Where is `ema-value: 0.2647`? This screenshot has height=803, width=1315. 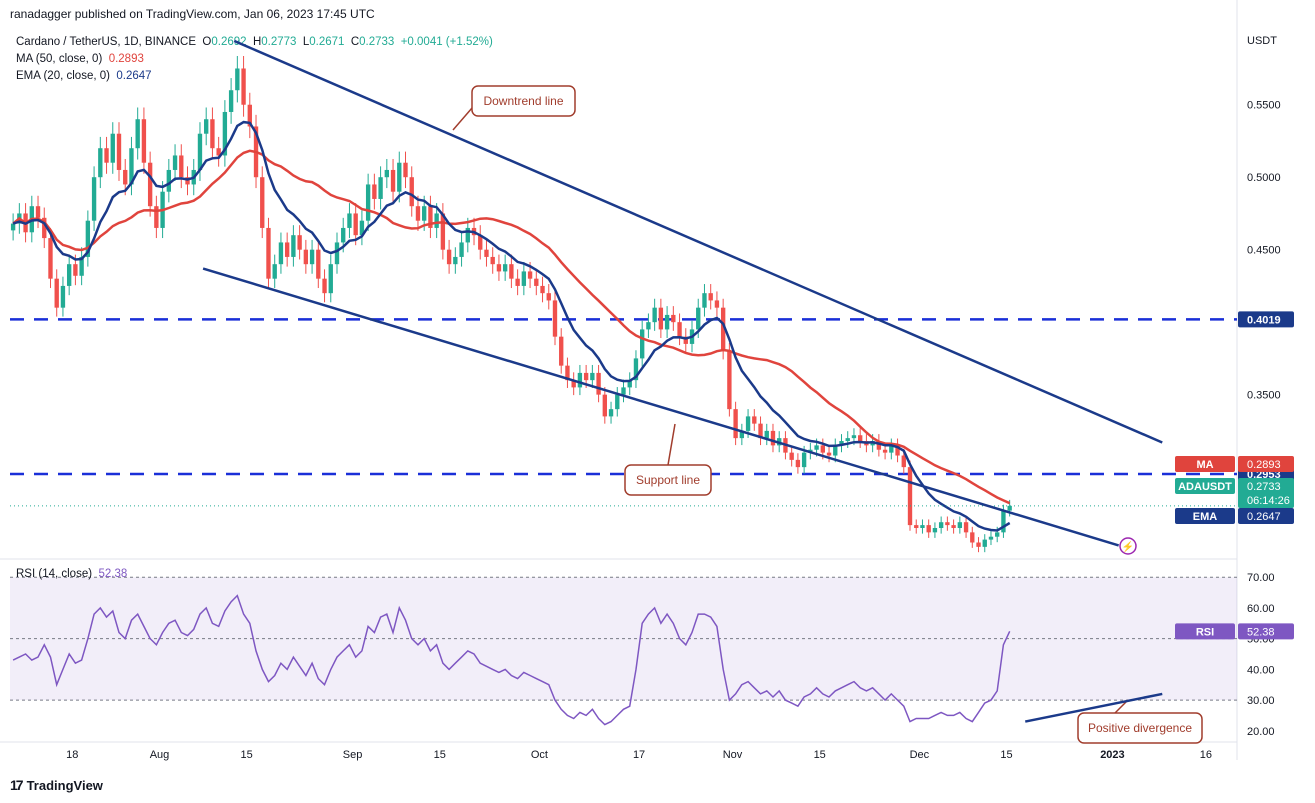 ema-value: 0.2647 is located at coordinates (134, 76).